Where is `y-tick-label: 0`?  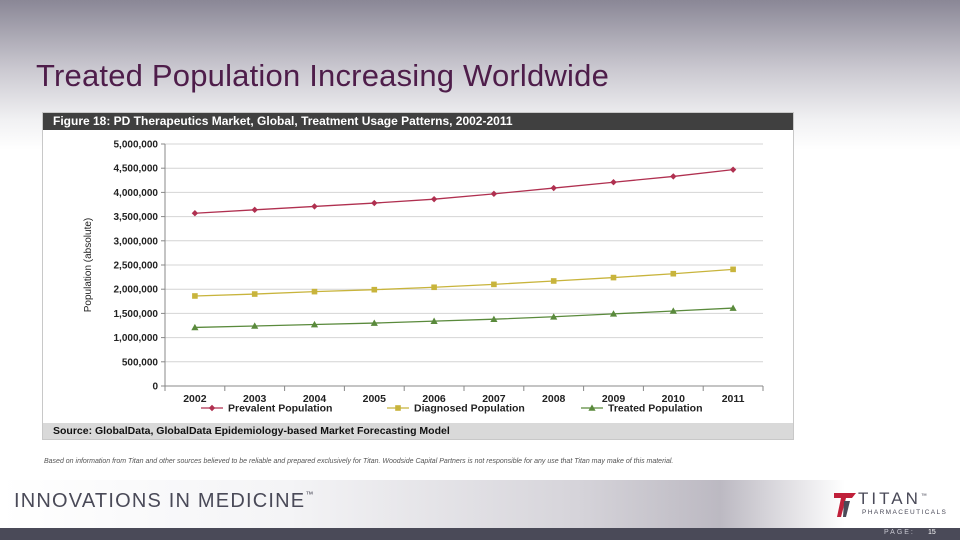 y-tick-label: 0 is located at coordinates (155, 387).